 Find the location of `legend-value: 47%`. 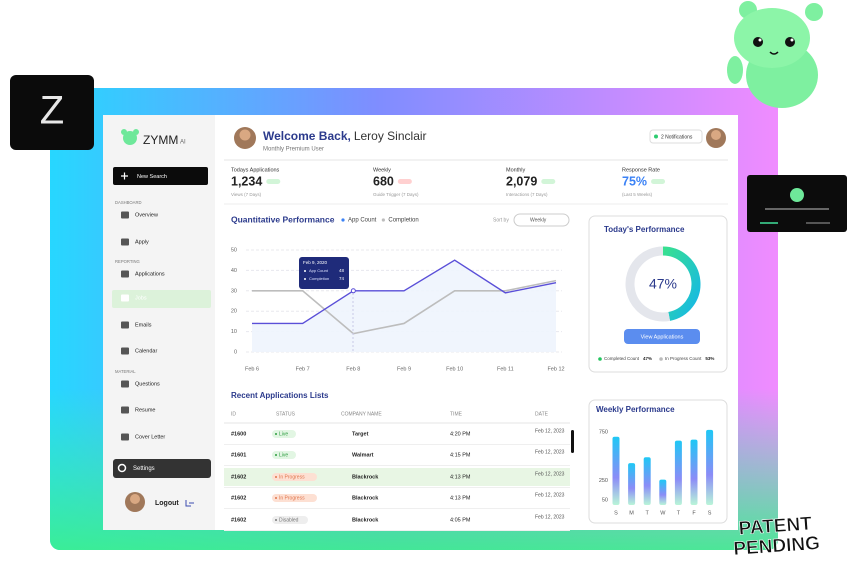

legend-value: 47% is located at coordinates (647, 358).